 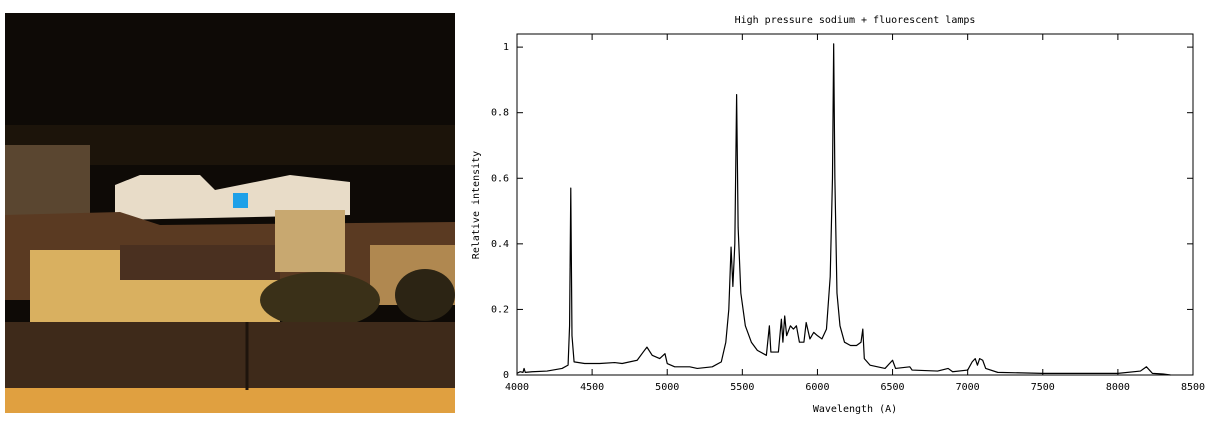 I want to click on y-tick-label: 0.4, so click(x=500, y=244).